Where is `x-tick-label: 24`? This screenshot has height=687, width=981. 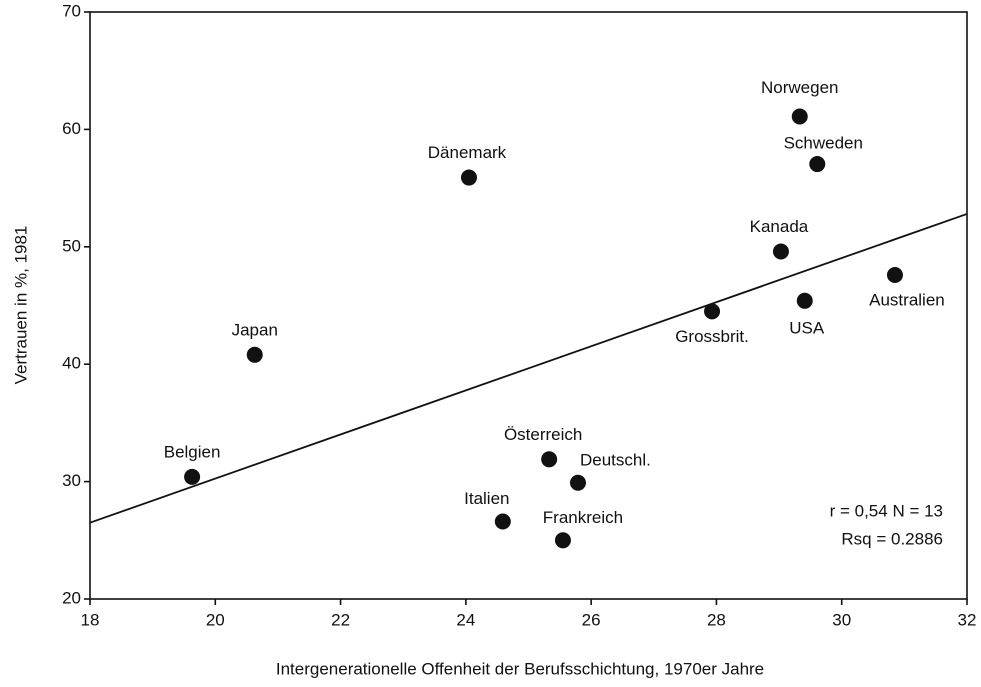 x-tick-label: 24 is located at coordinates (465, 619).